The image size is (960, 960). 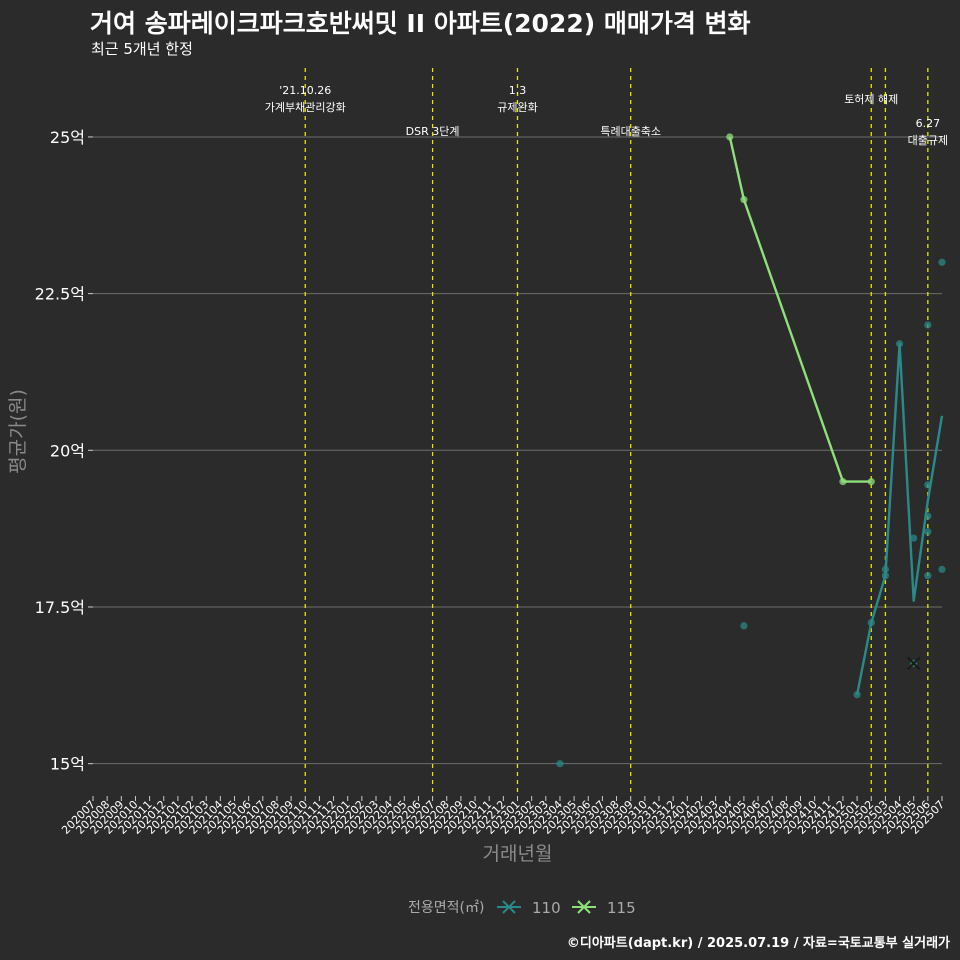 What do you see at coordinates (517, 107) in the screenshot?
I see `event-label: 규제완화` at bounding box center [517, 107].